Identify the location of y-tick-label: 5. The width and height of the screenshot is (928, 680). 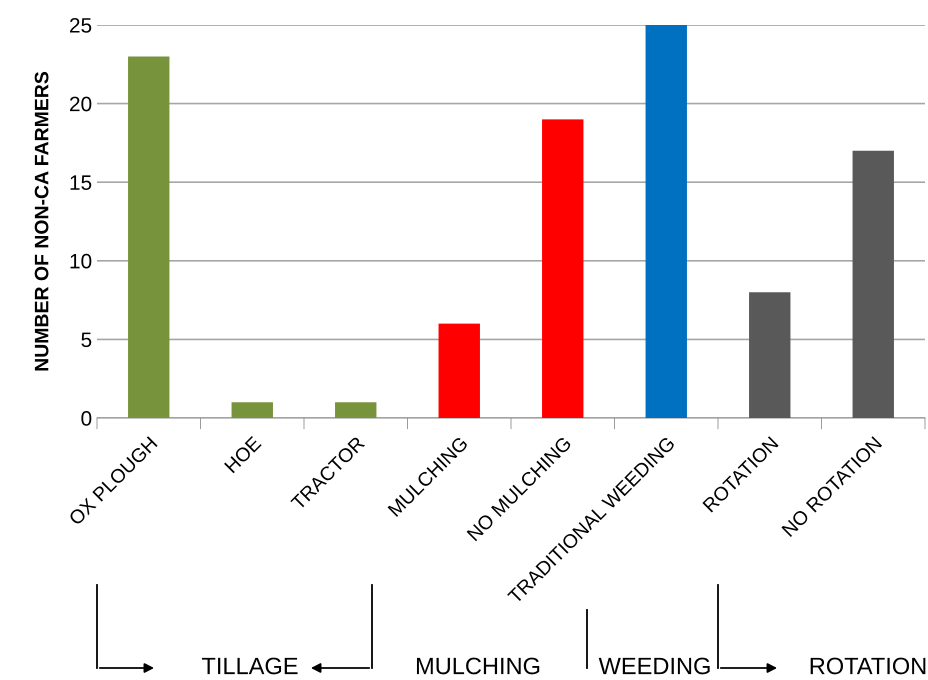
(86, 340).